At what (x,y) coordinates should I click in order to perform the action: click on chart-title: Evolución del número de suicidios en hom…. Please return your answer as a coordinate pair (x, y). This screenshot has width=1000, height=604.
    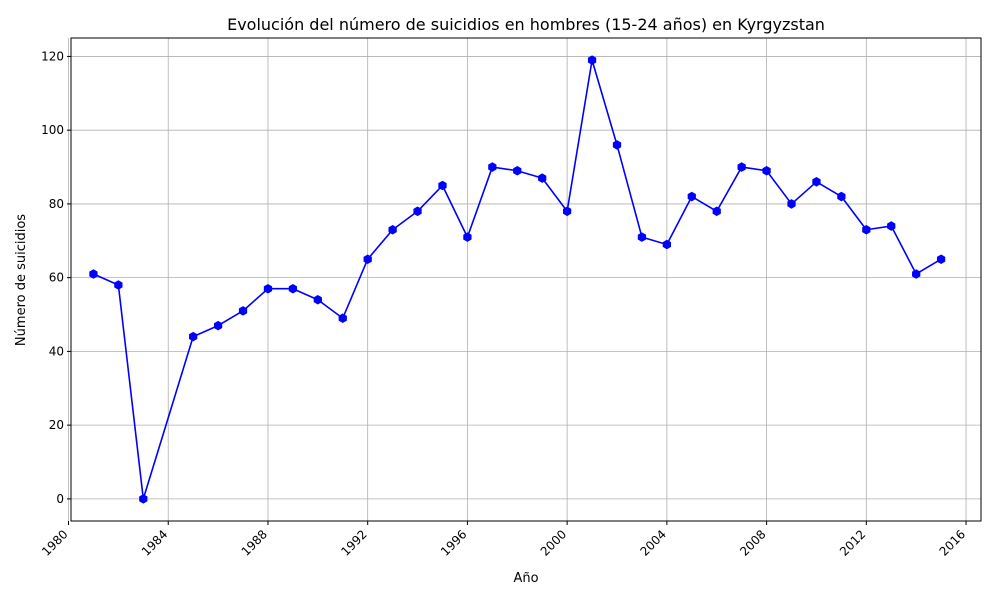
    Looking at the image, I should click on (526, 24).